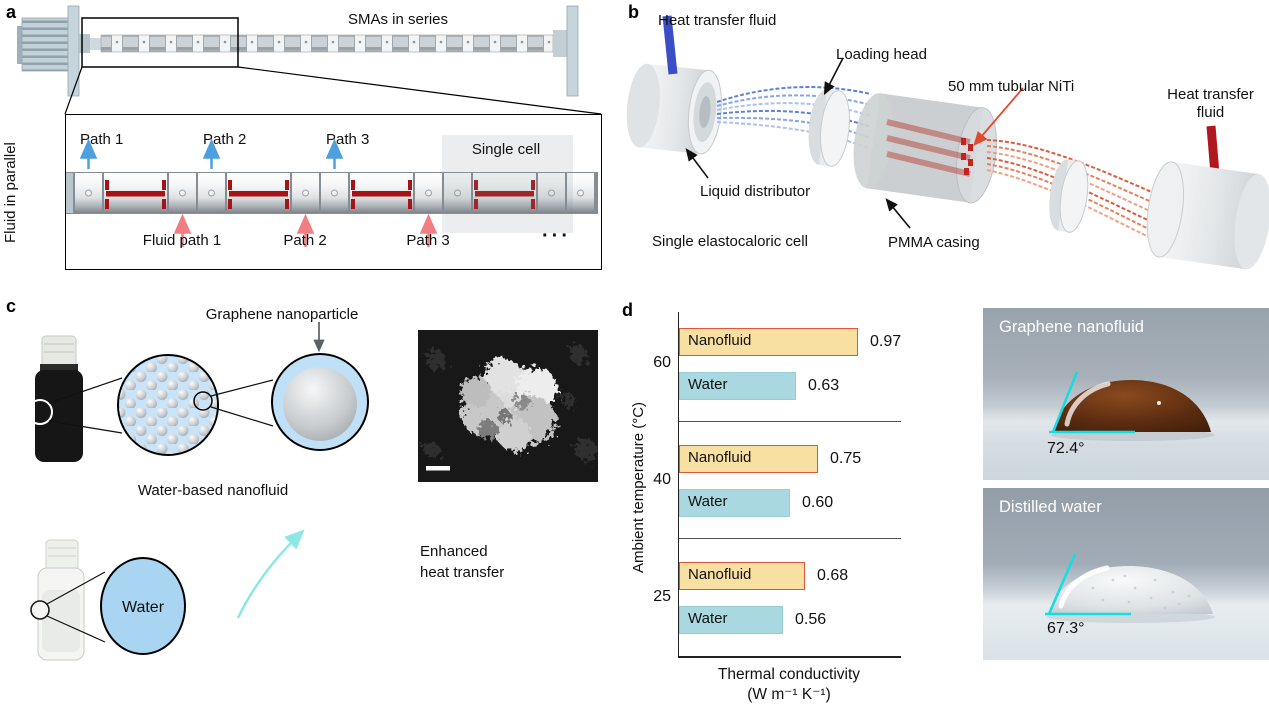  Describe the element at coordinates (572, 51) in the screenshot. I see `mount-plate-right` at that location.